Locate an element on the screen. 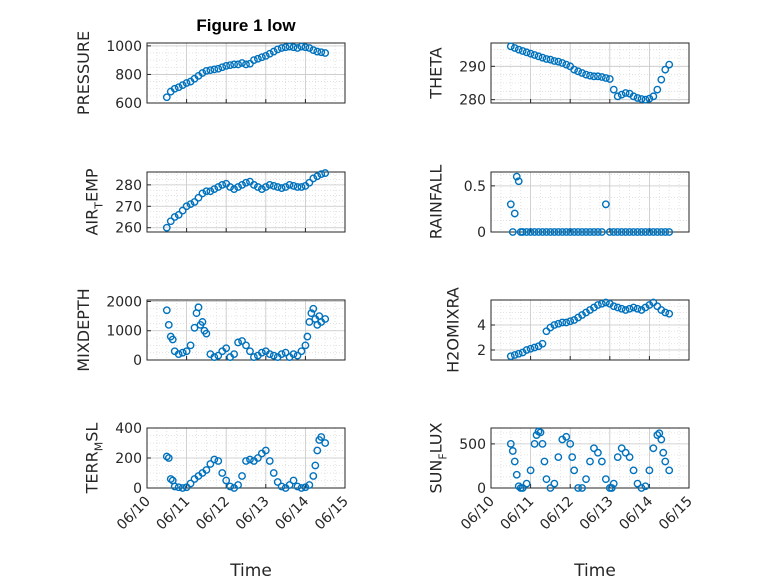  y-tick-label: 0.5 is located at coordinates (475, 187).